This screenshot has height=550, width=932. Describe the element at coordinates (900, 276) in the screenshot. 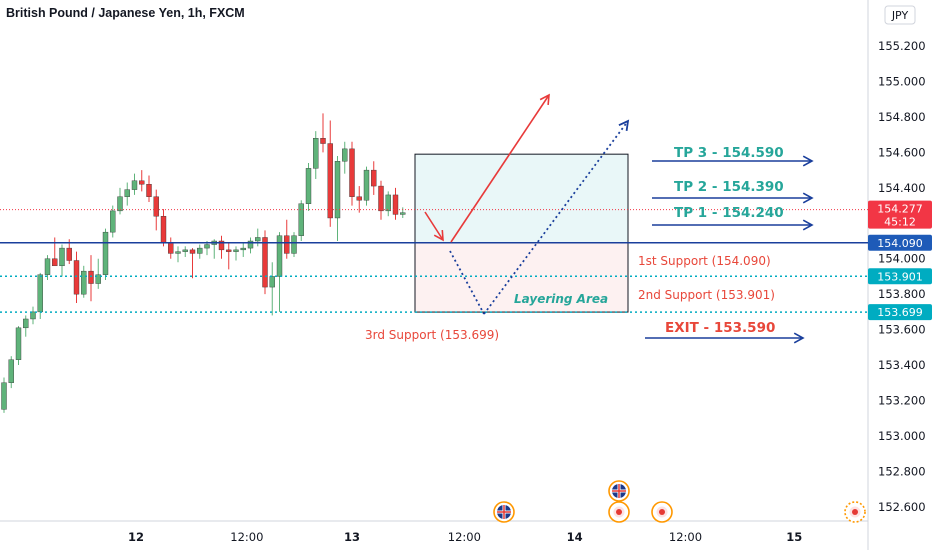

I see `support-2-tag-text: 153.901` at that location.